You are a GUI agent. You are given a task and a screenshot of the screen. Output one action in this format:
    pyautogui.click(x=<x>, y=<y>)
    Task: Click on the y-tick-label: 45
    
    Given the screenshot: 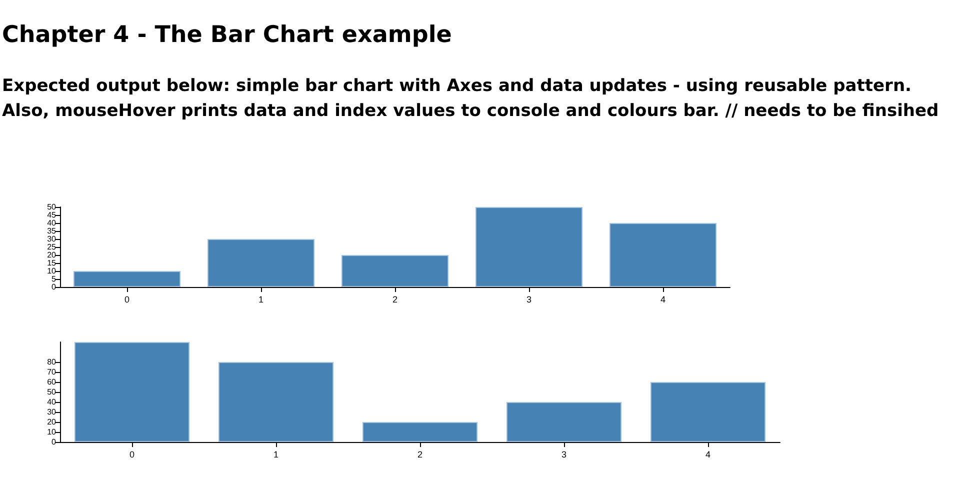 What is the action you would take?
    pyautogui.click(x=52, y=215)
    